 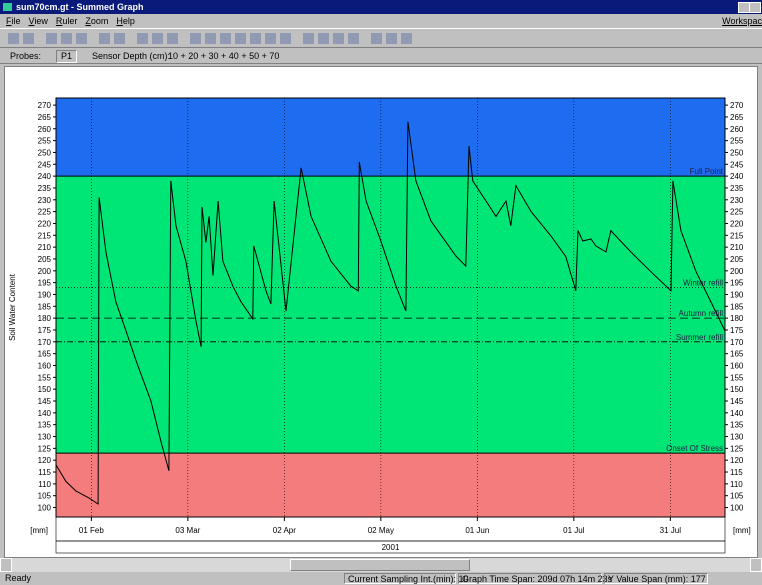 What do you see at coordinates (45, 105) in the screenshot?
I see `y-tick-label: 270` at bounding box center [45, 105].